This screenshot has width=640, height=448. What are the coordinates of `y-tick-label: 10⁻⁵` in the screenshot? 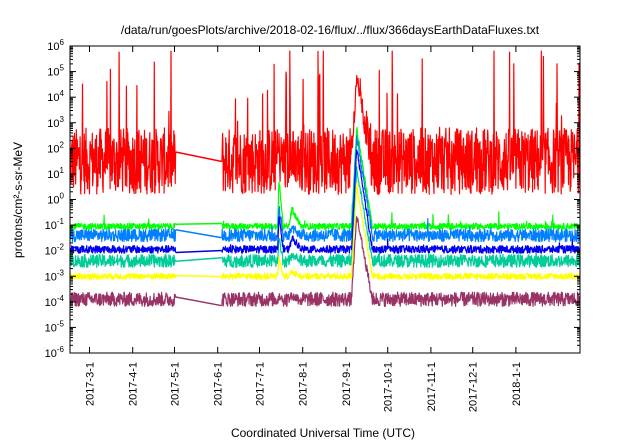 It's located at (55, 326).